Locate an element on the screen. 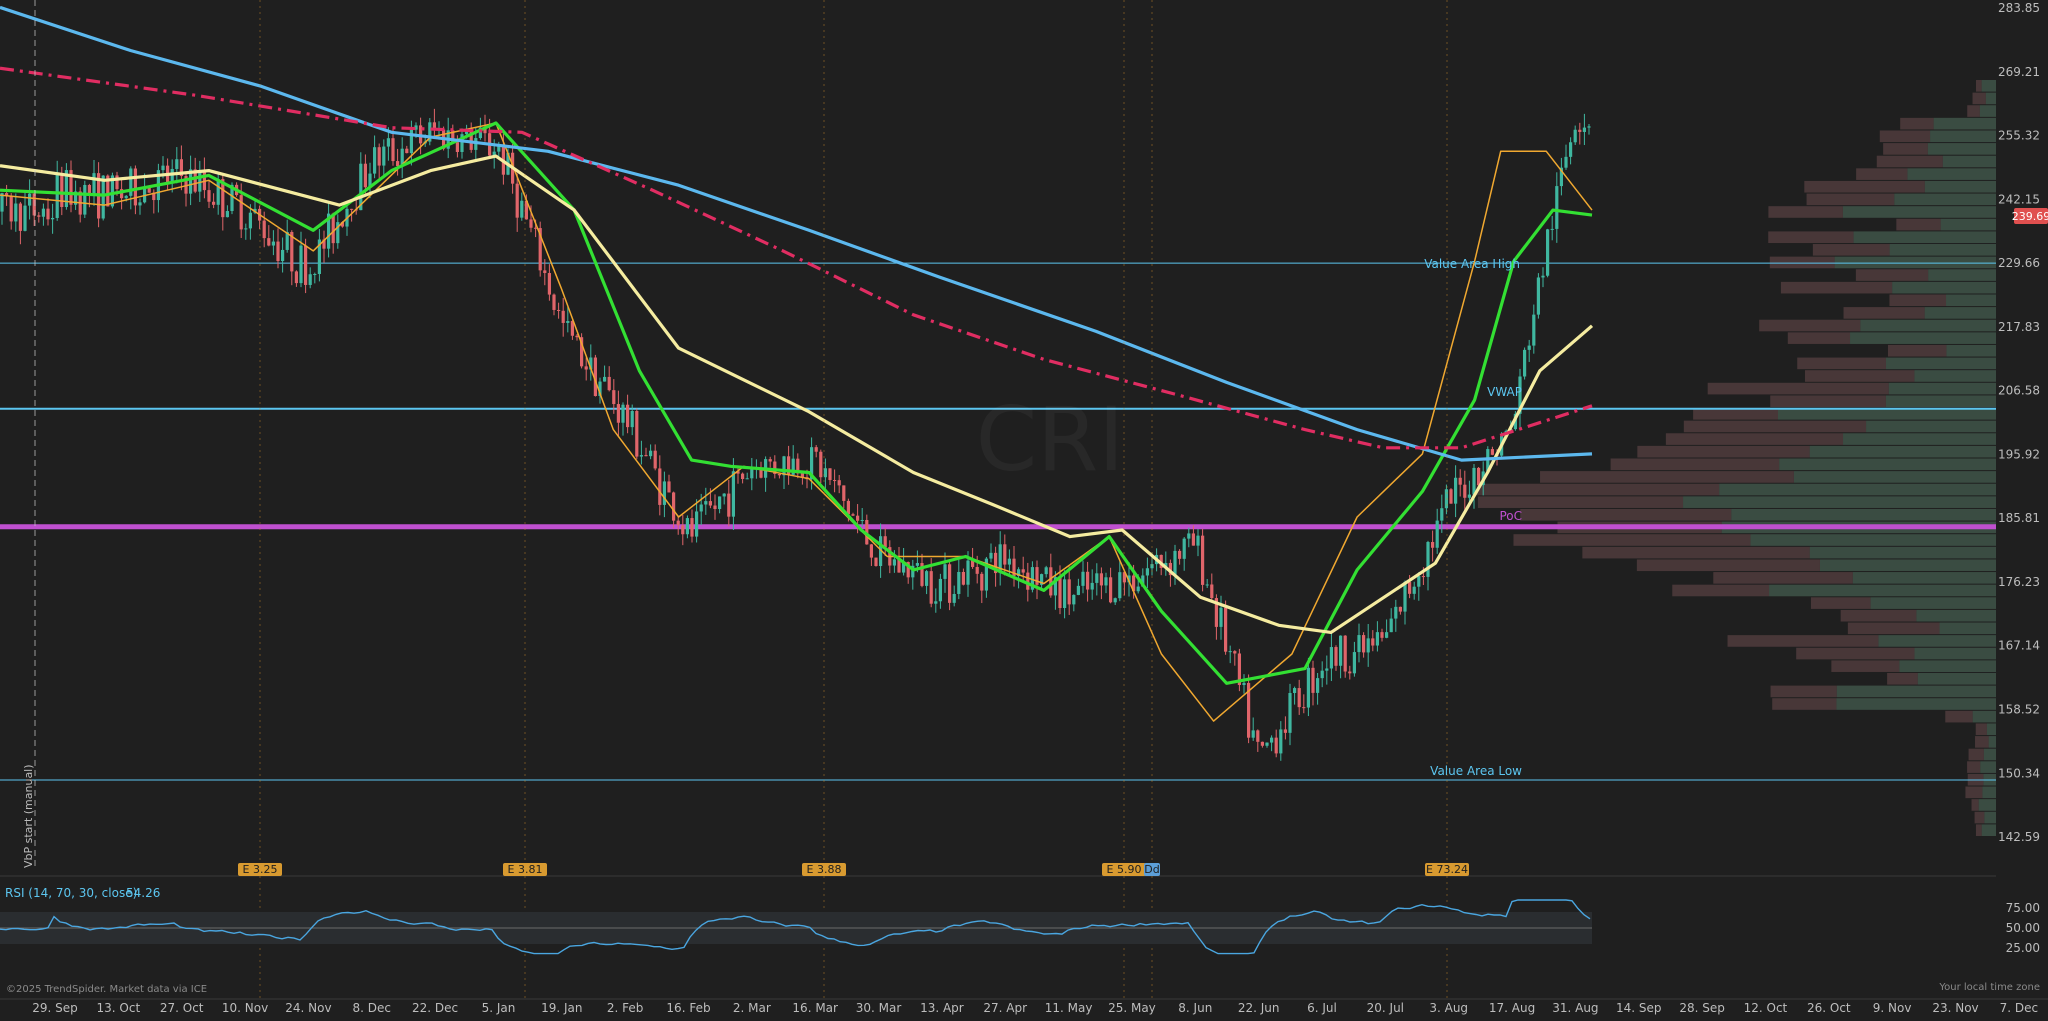 The image size is (2048, 1021). price-tick: 195.92 is located at coordinates (2019, 454).